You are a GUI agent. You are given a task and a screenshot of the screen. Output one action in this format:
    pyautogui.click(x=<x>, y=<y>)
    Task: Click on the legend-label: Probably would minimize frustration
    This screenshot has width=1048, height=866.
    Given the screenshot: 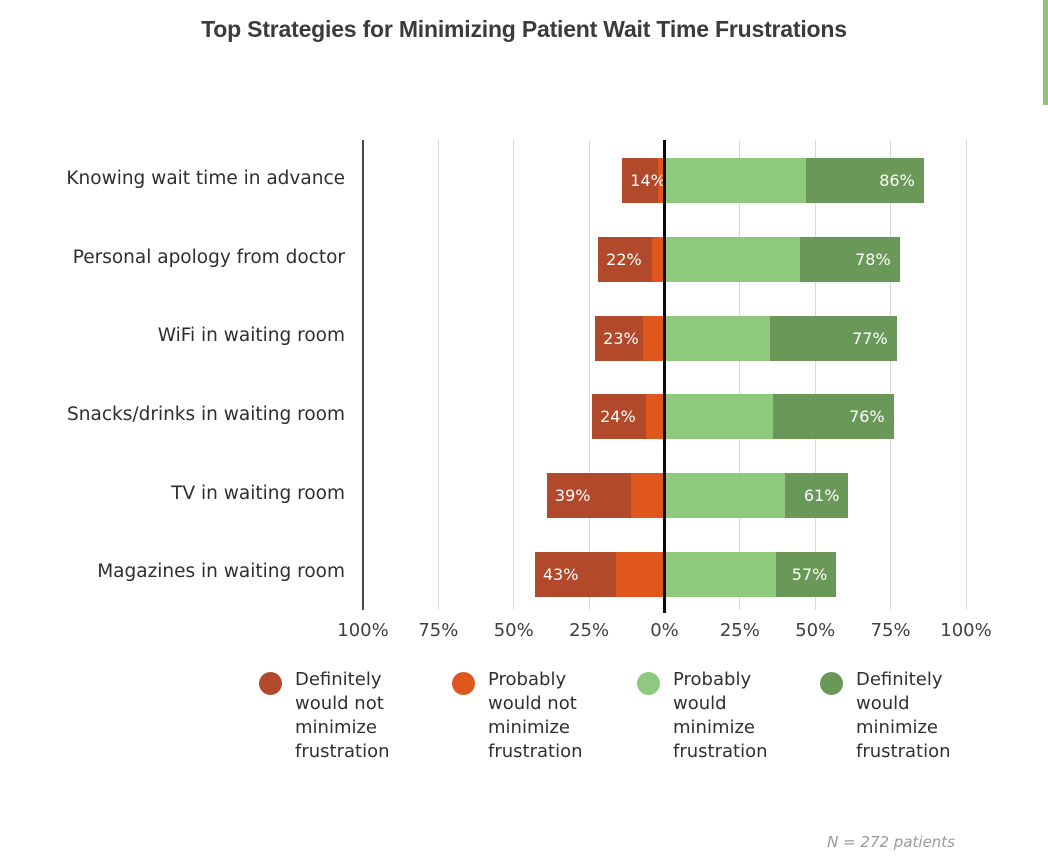 What is the action you would take?
    pyautogui.click(x=720, y=715)
    